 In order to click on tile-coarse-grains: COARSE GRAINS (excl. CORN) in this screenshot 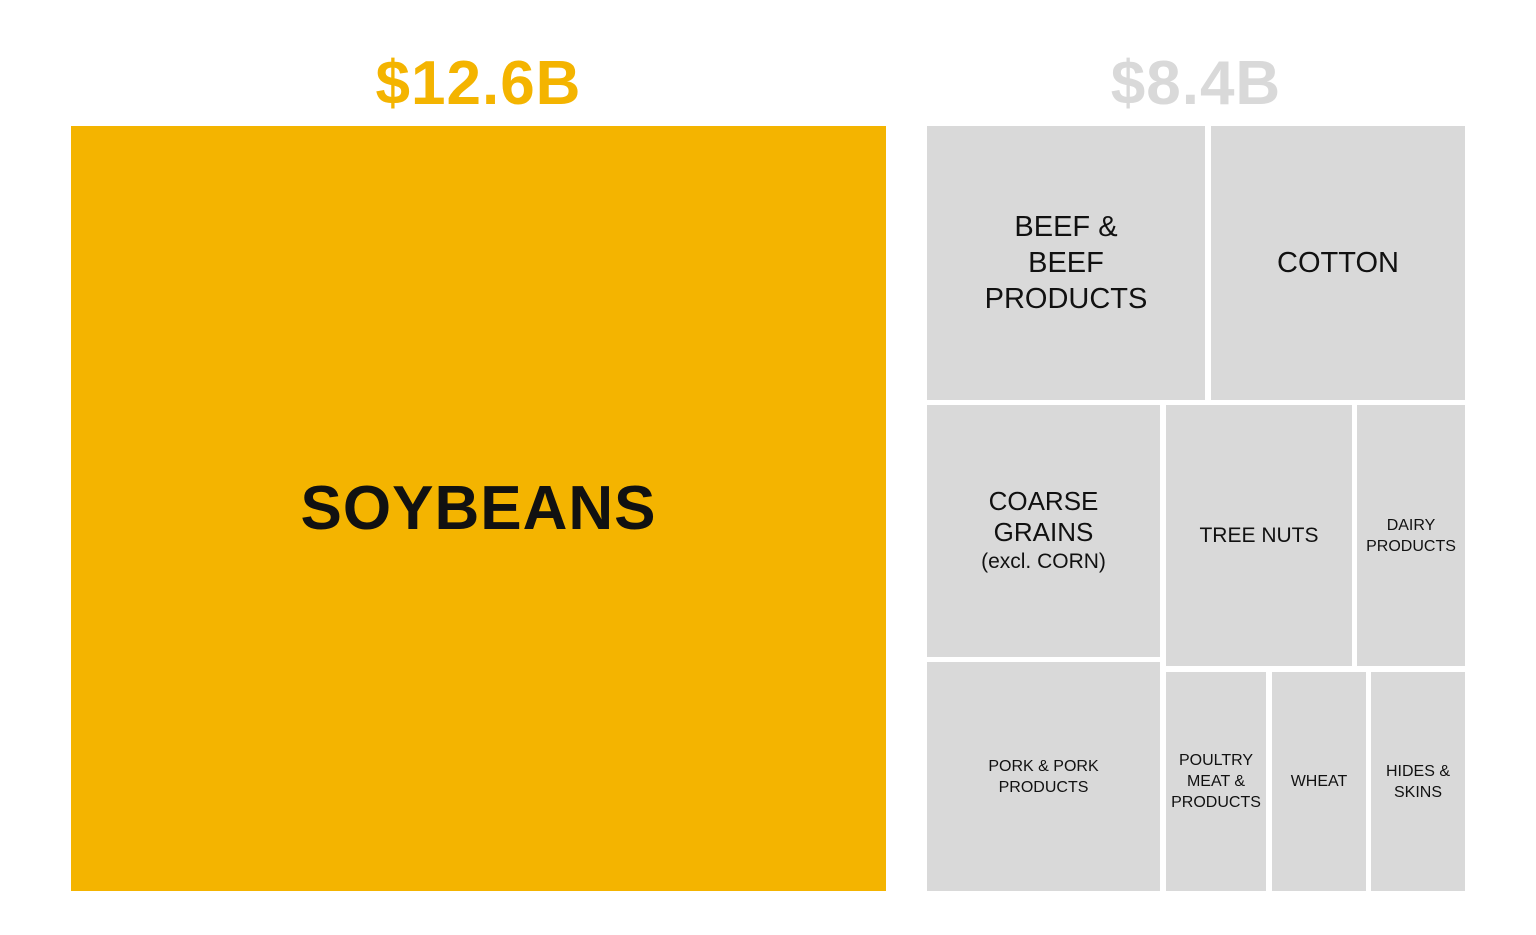, I will do `click(1043, 531)`.